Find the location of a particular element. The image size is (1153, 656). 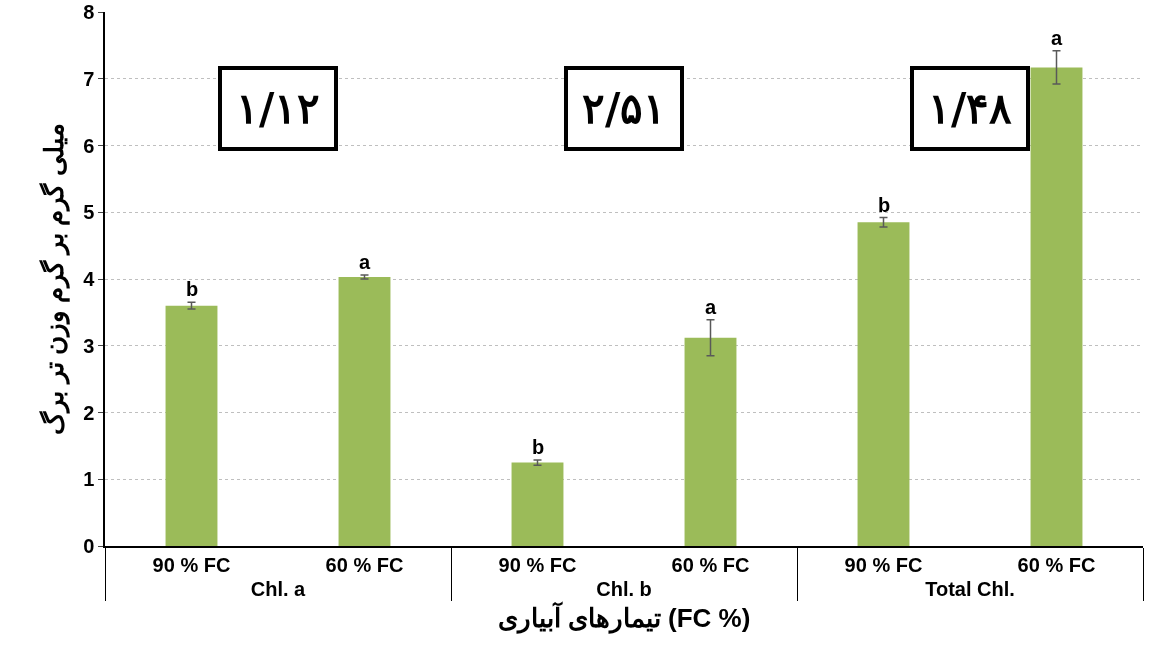

y-tick-label: 3 is located at coordinates (89, 345).